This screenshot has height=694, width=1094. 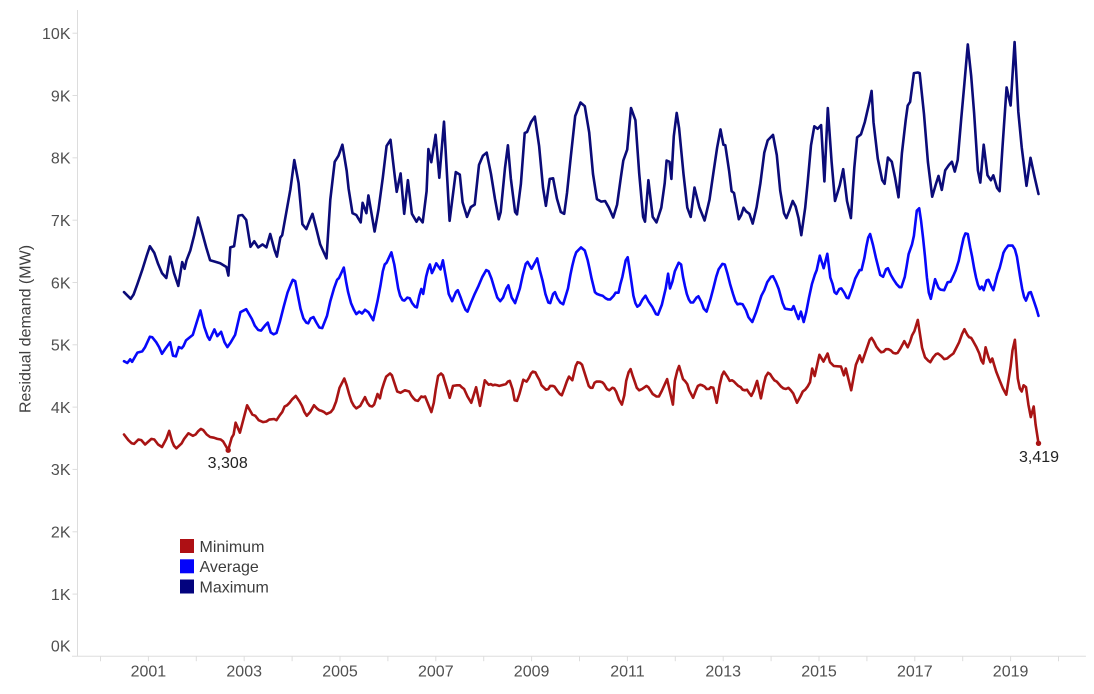 I want to click on svg-text: 8K, so click(x=61, y=159).